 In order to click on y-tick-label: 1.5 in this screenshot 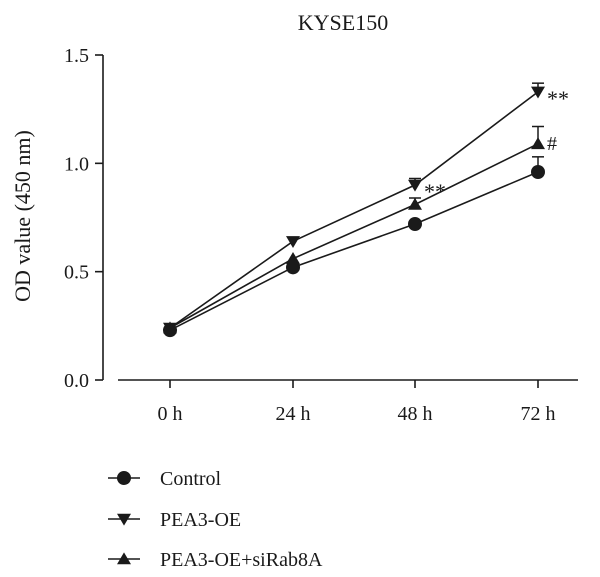, I will do `click(76, 56)`.